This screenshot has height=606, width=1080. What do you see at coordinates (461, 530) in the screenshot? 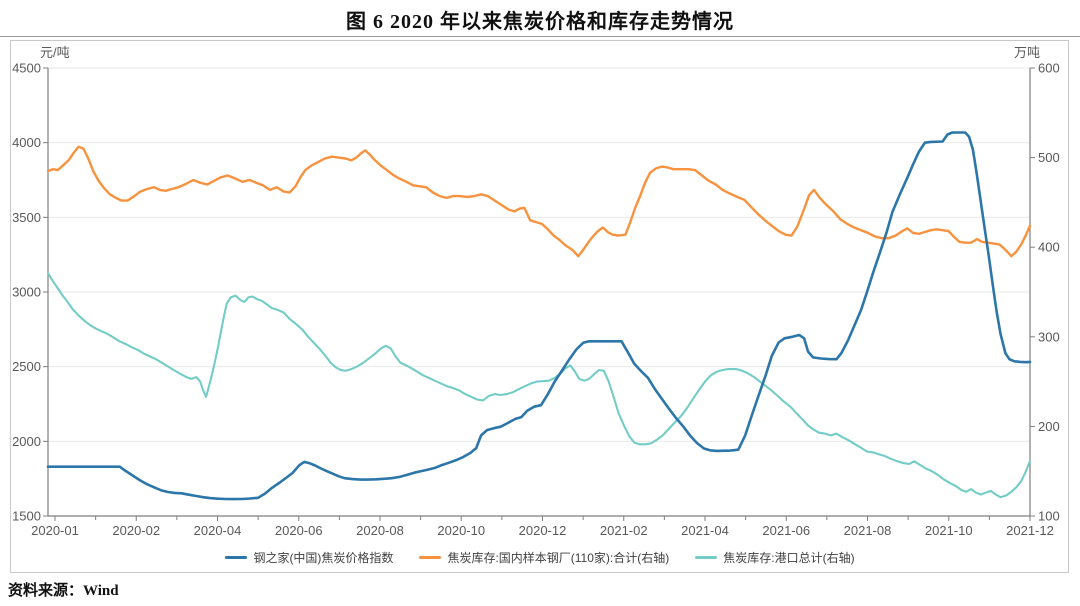
I see `x-axis-tick-label: 2020-10` at bounding box center [461, 530].